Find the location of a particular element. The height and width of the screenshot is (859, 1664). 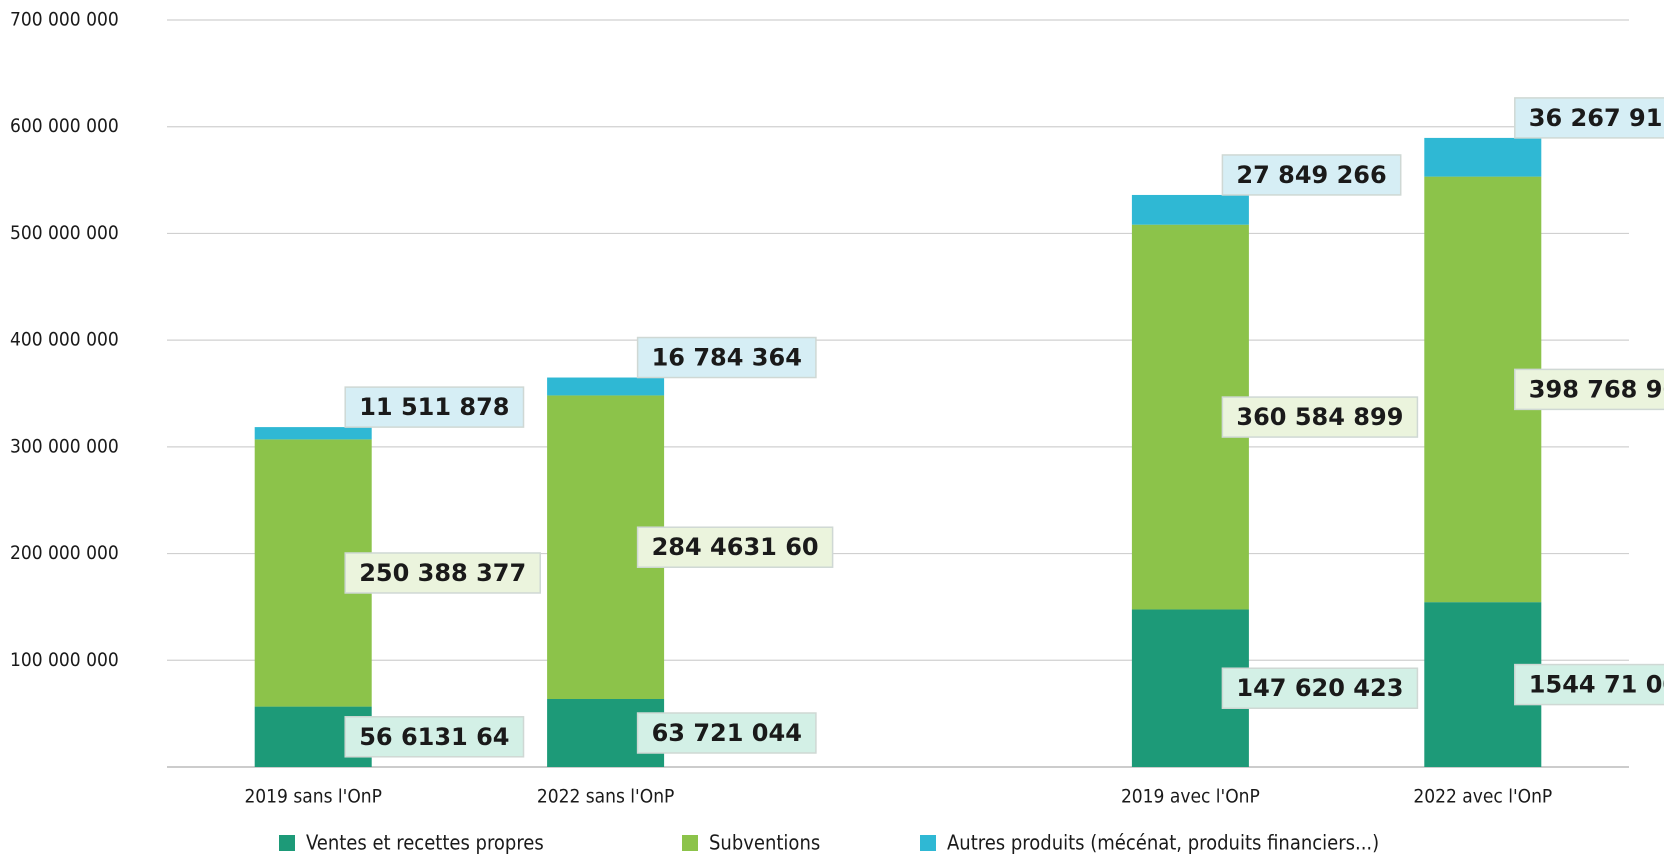

data-label: 360 584 899 is located at coordinates (1320, 417).